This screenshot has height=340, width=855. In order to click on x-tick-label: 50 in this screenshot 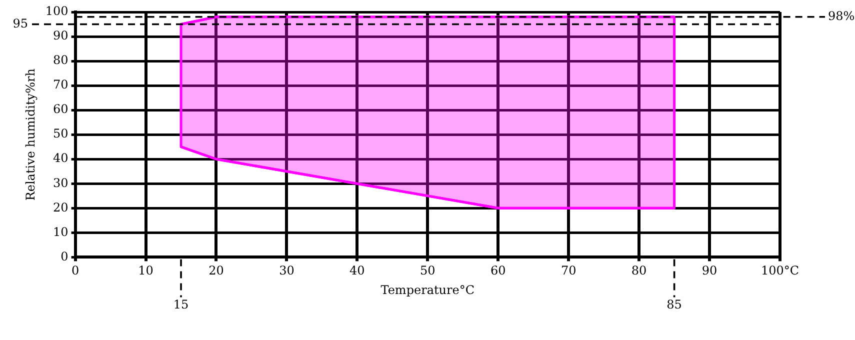, I will do `click(428, 271)`.